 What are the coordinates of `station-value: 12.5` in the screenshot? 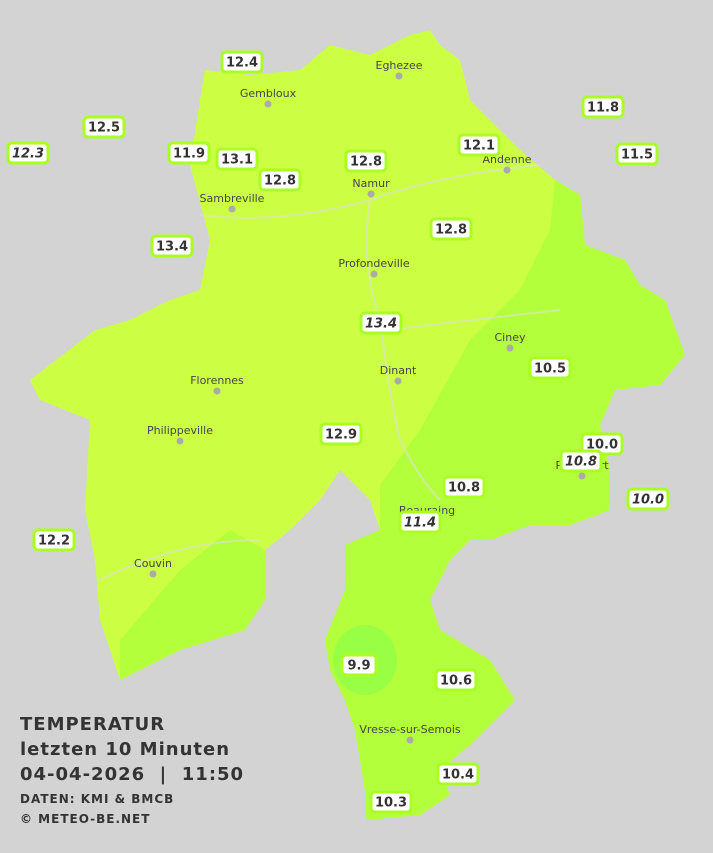 It's located at (104, 128).